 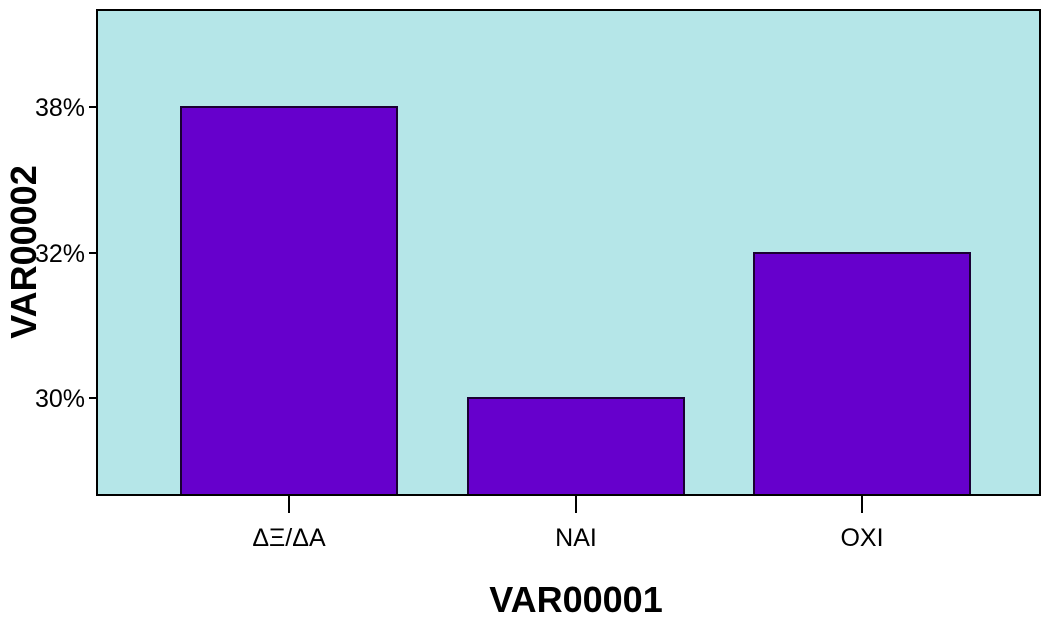 I want to click on x-tick-label-3: ΟΧΙ, so click(x=861, y=538).